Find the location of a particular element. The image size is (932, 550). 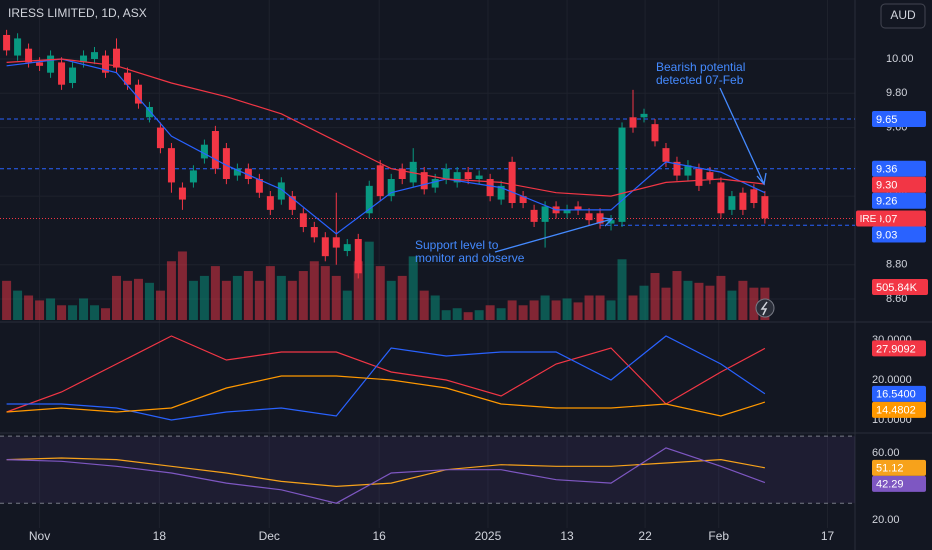

alert-bolt is located at coordinates (764, 308).